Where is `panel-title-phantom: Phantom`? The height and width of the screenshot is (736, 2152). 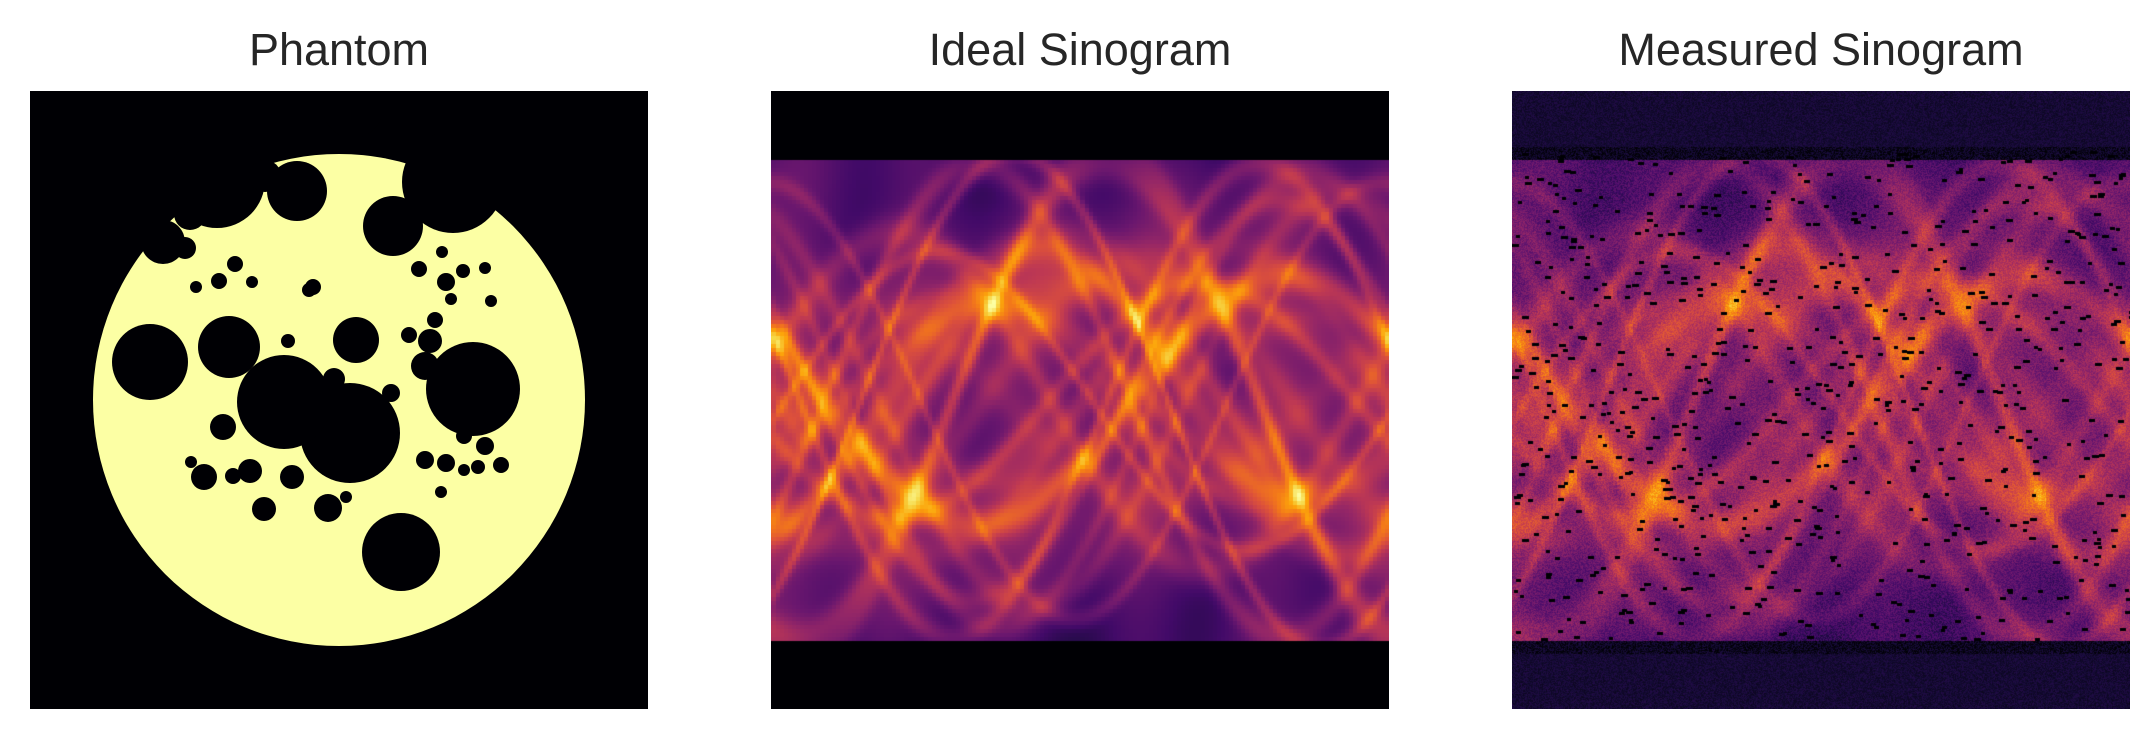 panel-title-phantom: Phantom is located at coordinates (339, 49).